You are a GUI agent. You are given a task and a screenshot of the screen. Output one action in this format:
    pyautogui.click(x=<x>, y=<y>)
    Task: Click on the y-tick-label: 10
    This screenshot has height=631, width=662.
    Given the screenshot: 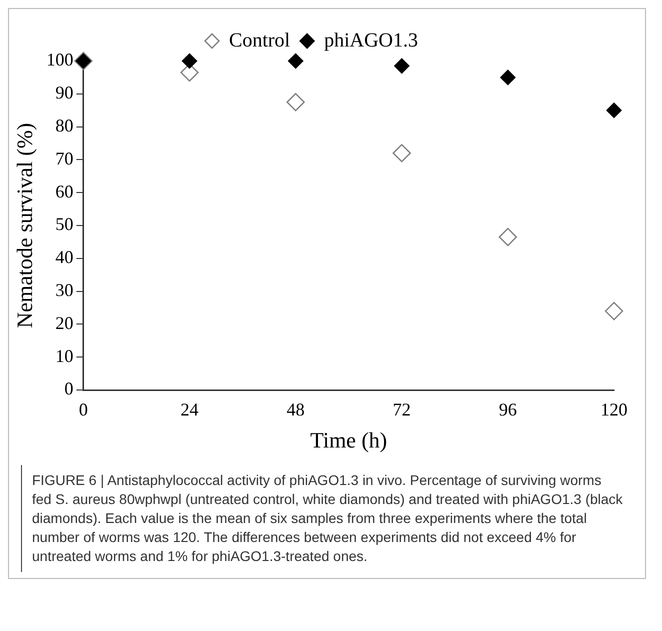 What is the action you would take?
    pyautogui.click(x=64, y=356)
    